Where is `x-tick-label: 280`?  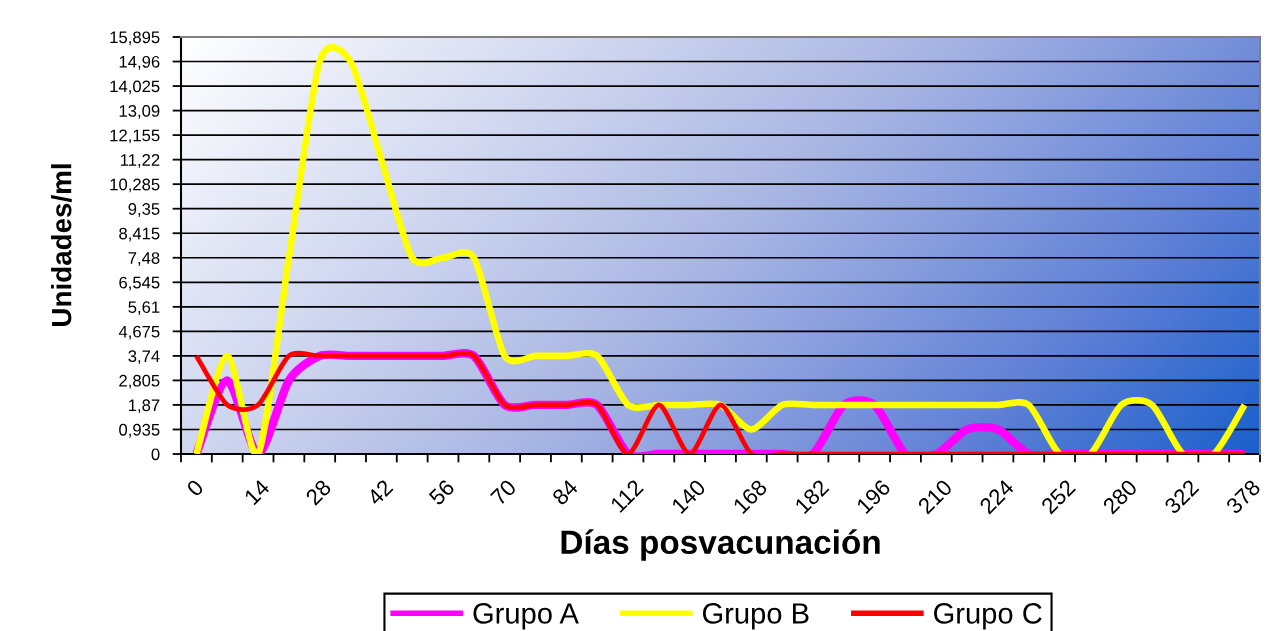
x-tick-label: 280 is located at coordinates (1120, 496).